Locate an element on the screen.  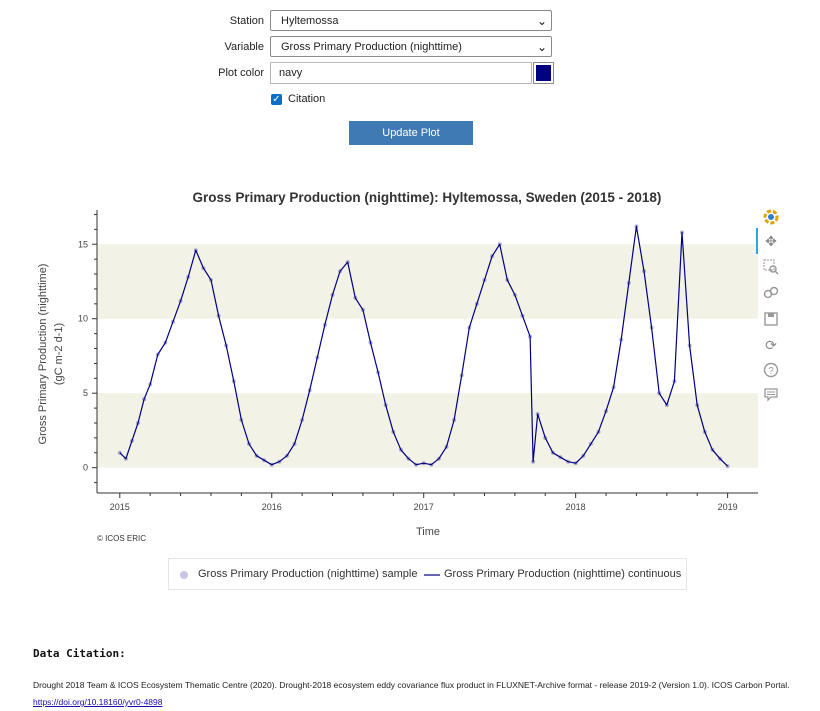
x-tick-label-2016: 2016 is located at coordinates (272, 507).